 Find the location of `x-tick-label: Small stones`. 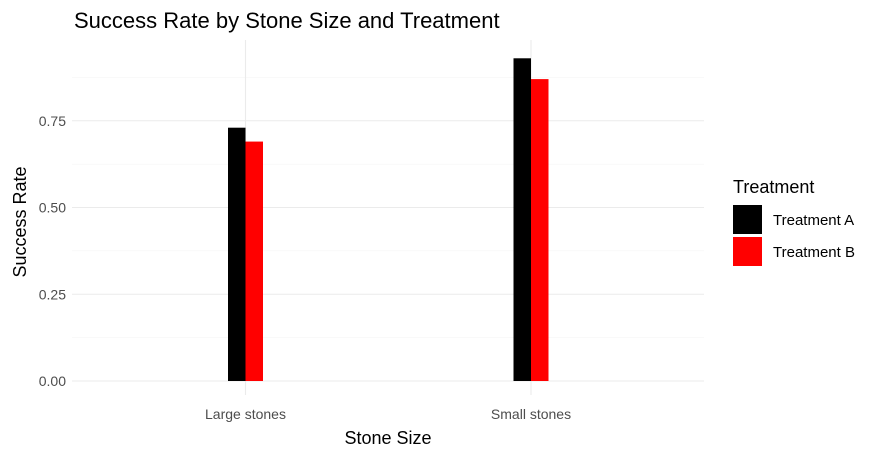

x-tick-label: Small stones is located at coordinates (531, 414).